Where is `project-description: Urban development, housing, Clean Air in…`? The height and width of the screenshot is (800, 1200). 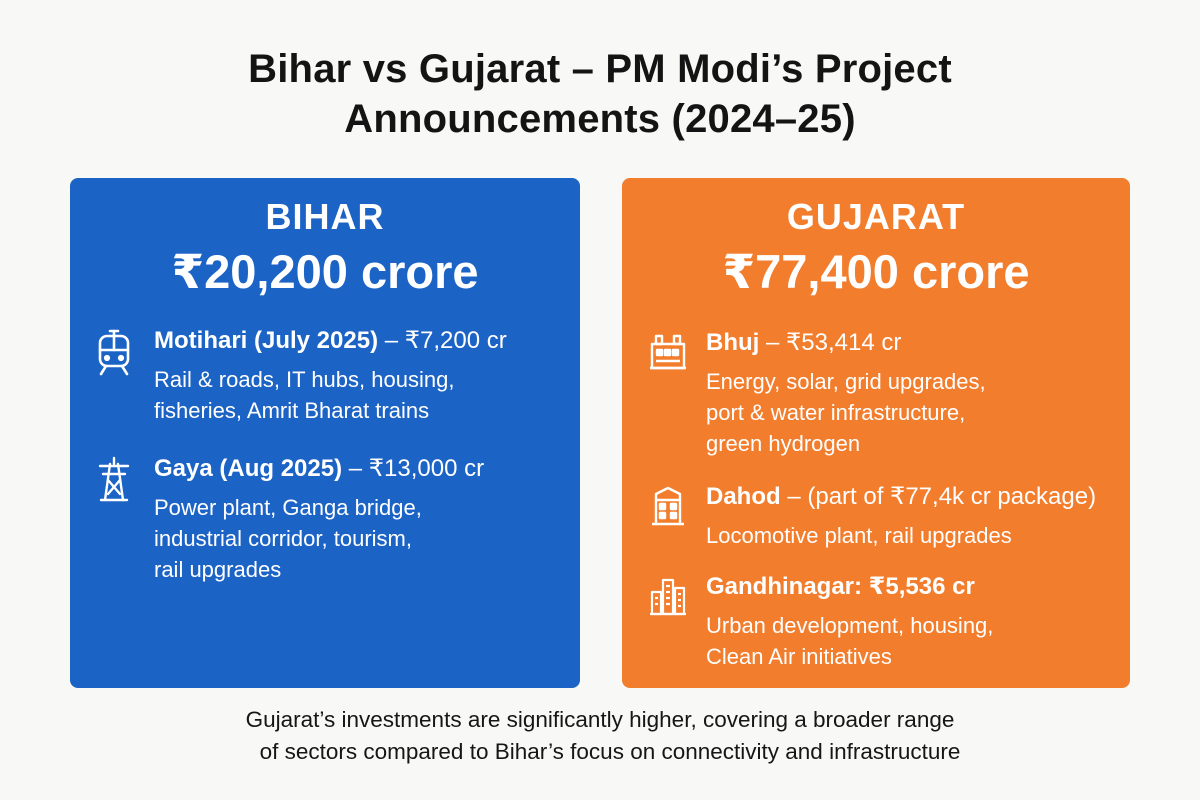
project-description: Urban development, housing, Clean Air in… is located at coordinates (850, 641).